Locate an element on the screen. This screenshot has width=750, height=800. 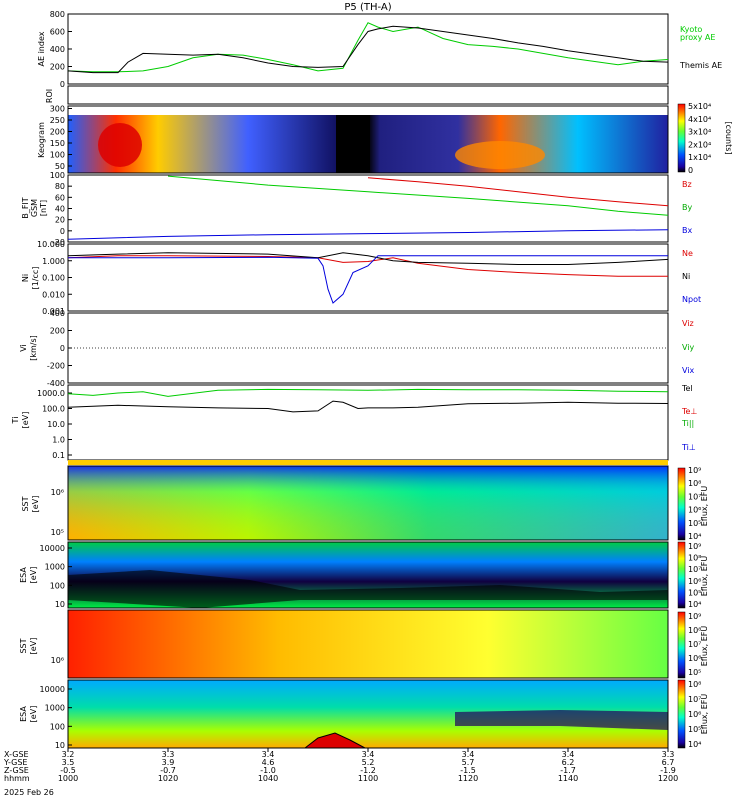
temperature-ticks: 0.1 1.0 10.0 100.0 1000.0 is located at coordinates (54, 424).